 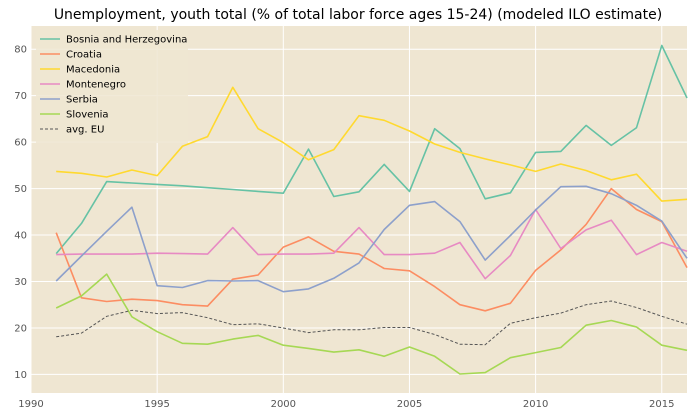 I want to click on y-axis: 10 20 30 40 50 60 70 80, so click(x=20, y=213).